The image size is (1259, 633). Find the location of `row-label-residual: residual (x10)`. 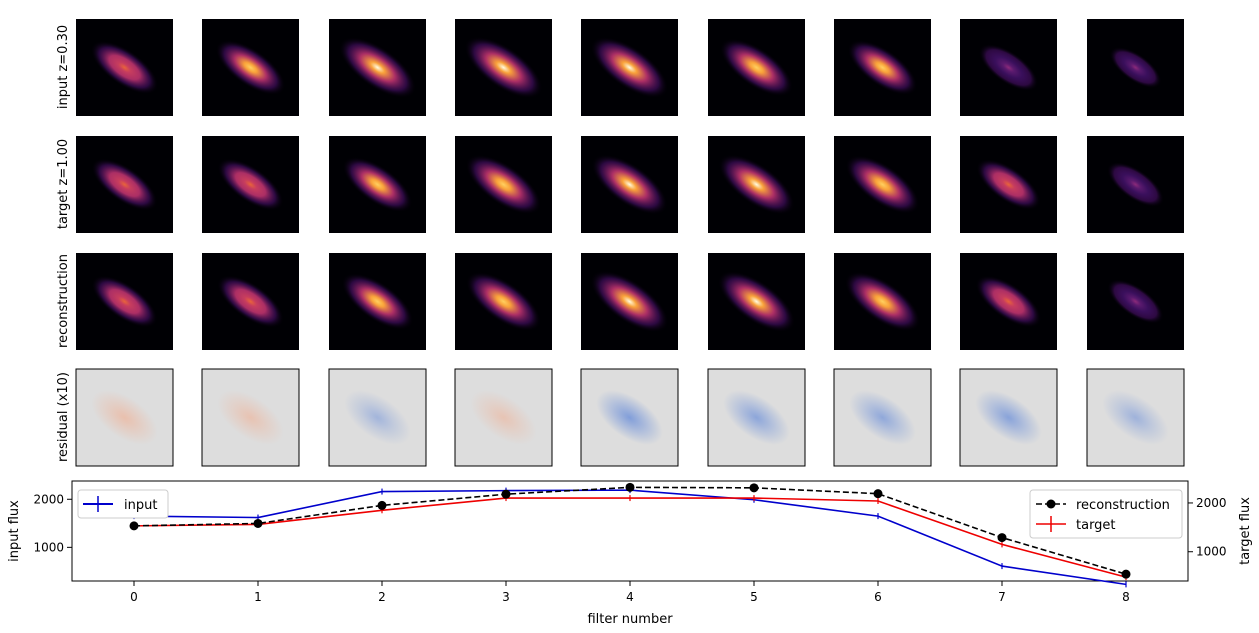

row-label-residual: residual (x10) is located at coordinates (63, 417).